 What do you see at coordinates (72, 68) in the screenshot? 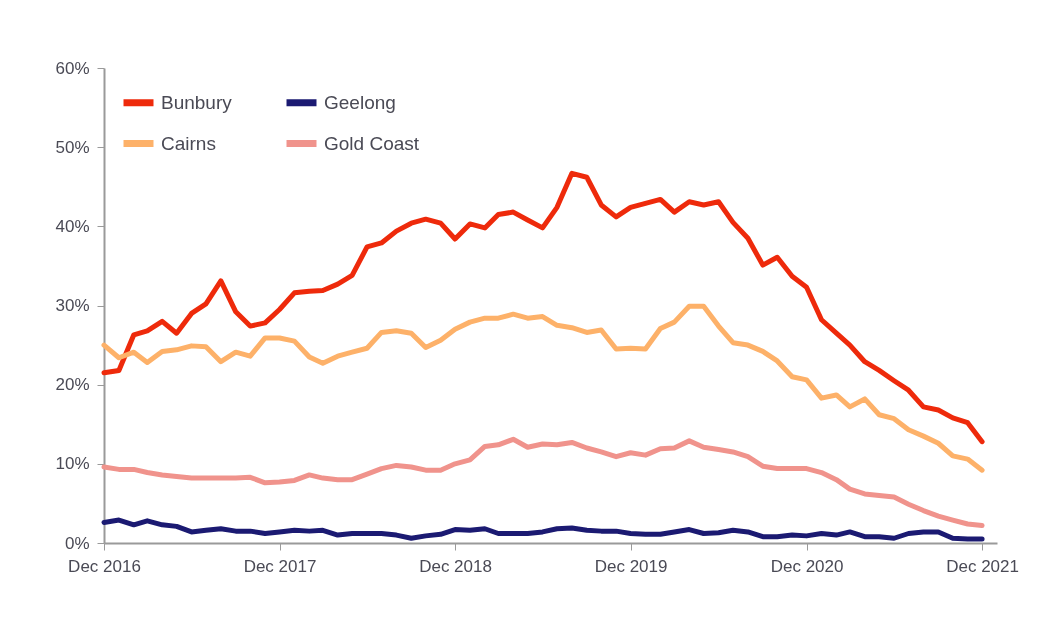
I see `y-tick-label: 60%` at bounding box center [72, 68].